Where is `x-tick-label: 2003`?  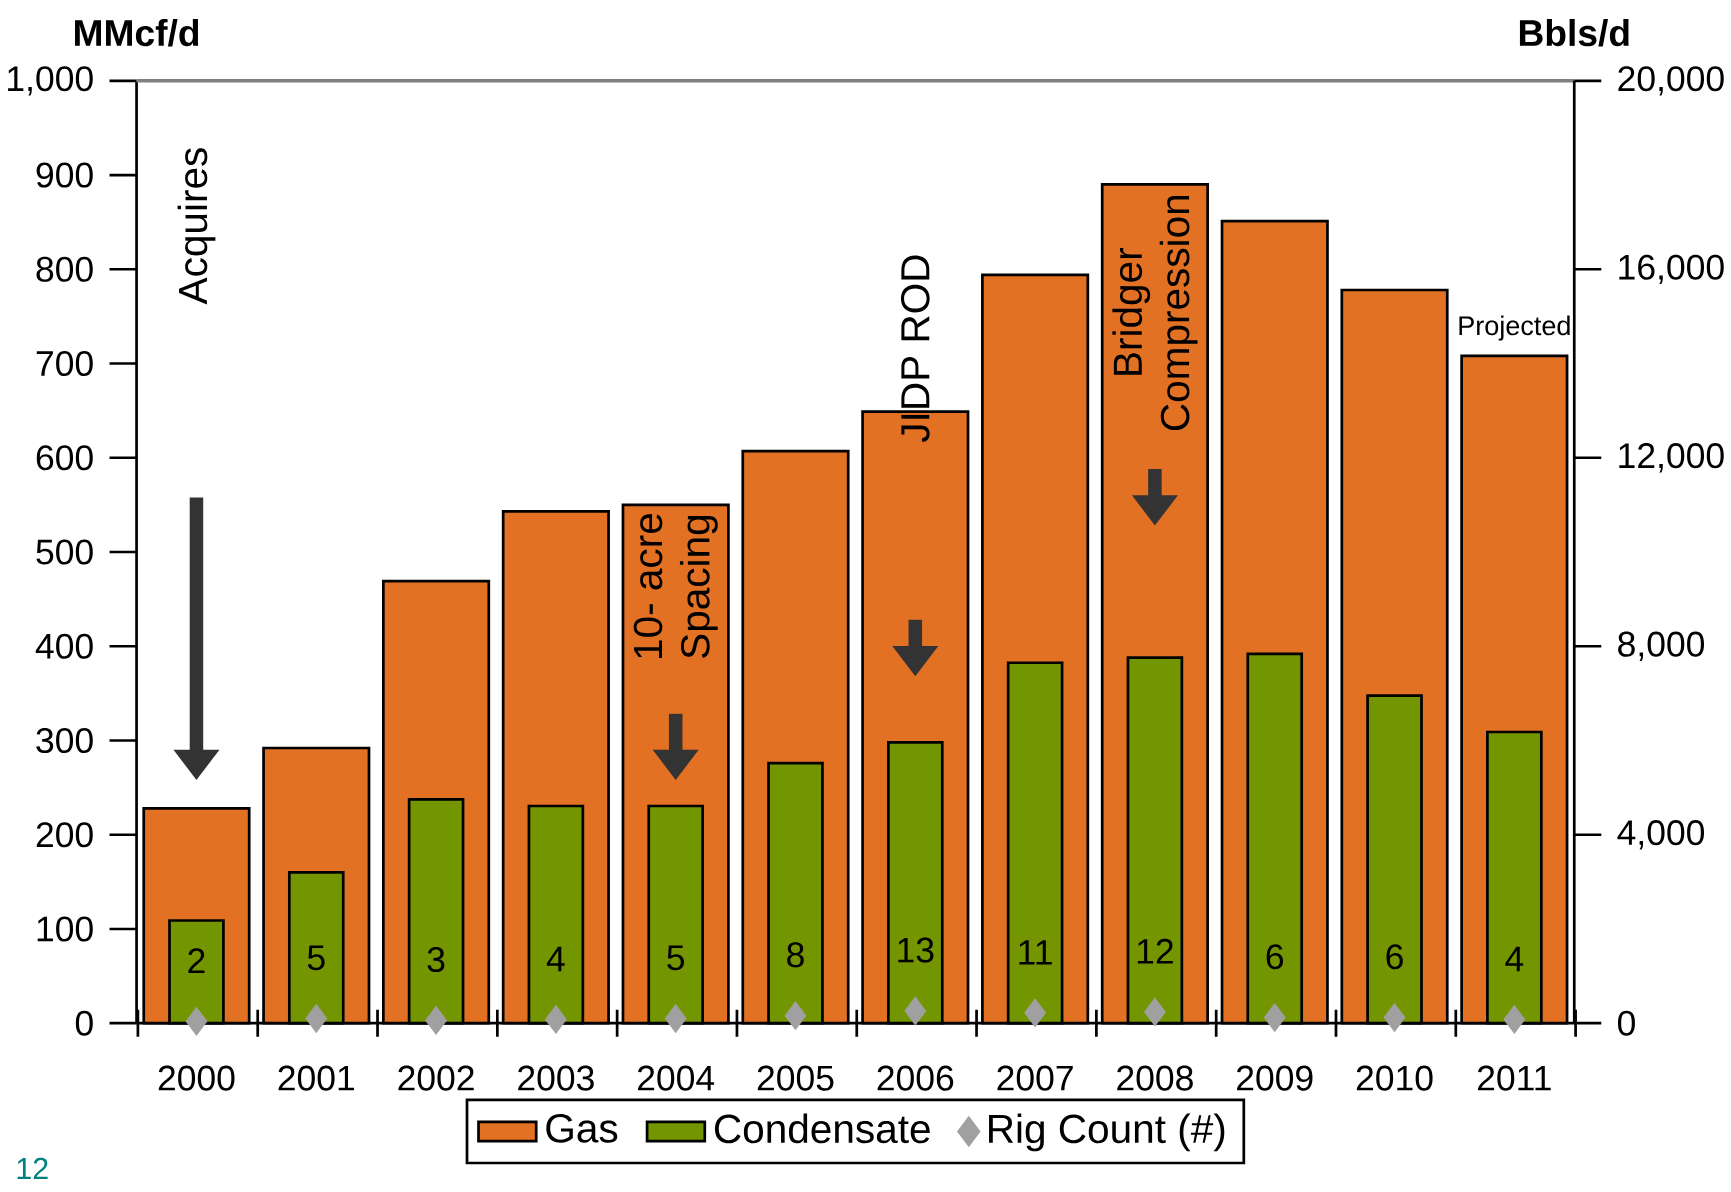 x-tick-label: 2003 is located at coordinates (556, 1078).